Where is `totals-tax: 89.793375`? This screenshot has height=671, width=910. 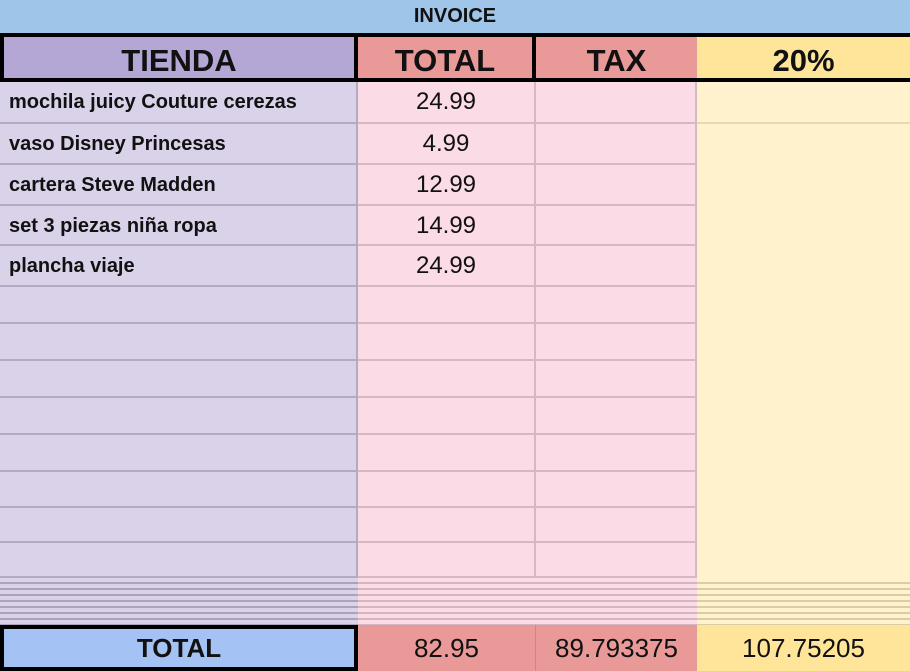
totals-tax: 89.793375 is located at coordinates (616, 648).